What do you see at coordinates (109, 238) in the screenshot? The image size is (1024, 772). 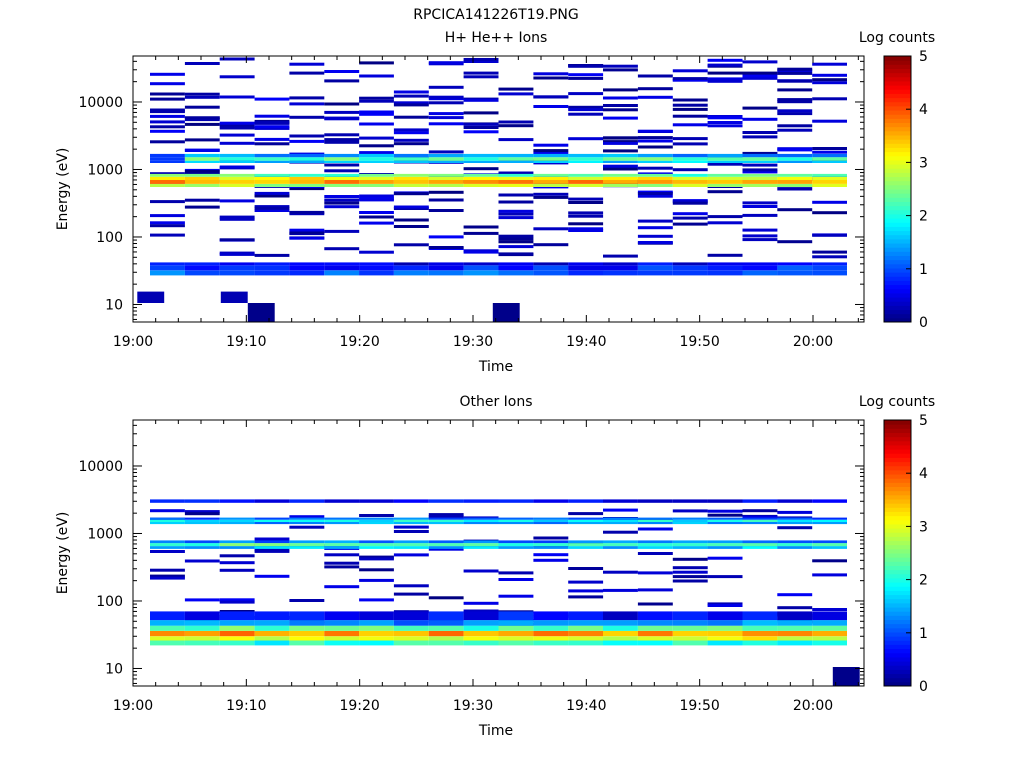 I see `y-tick-label: 100` at bounding box center [109, 238].